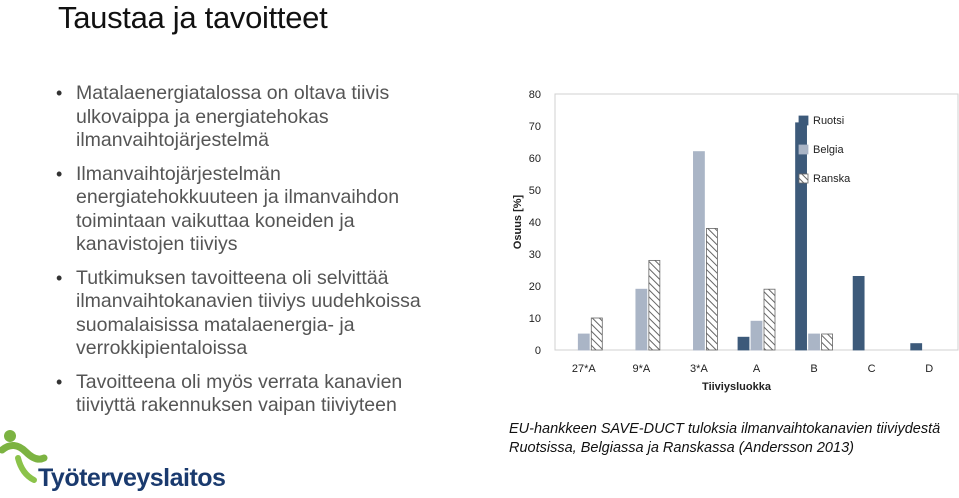 The image size is (959, 498). Describe the element at coordinates (584, 369) in the screenshot. I see `x-tick-label: 27*A` at that location.